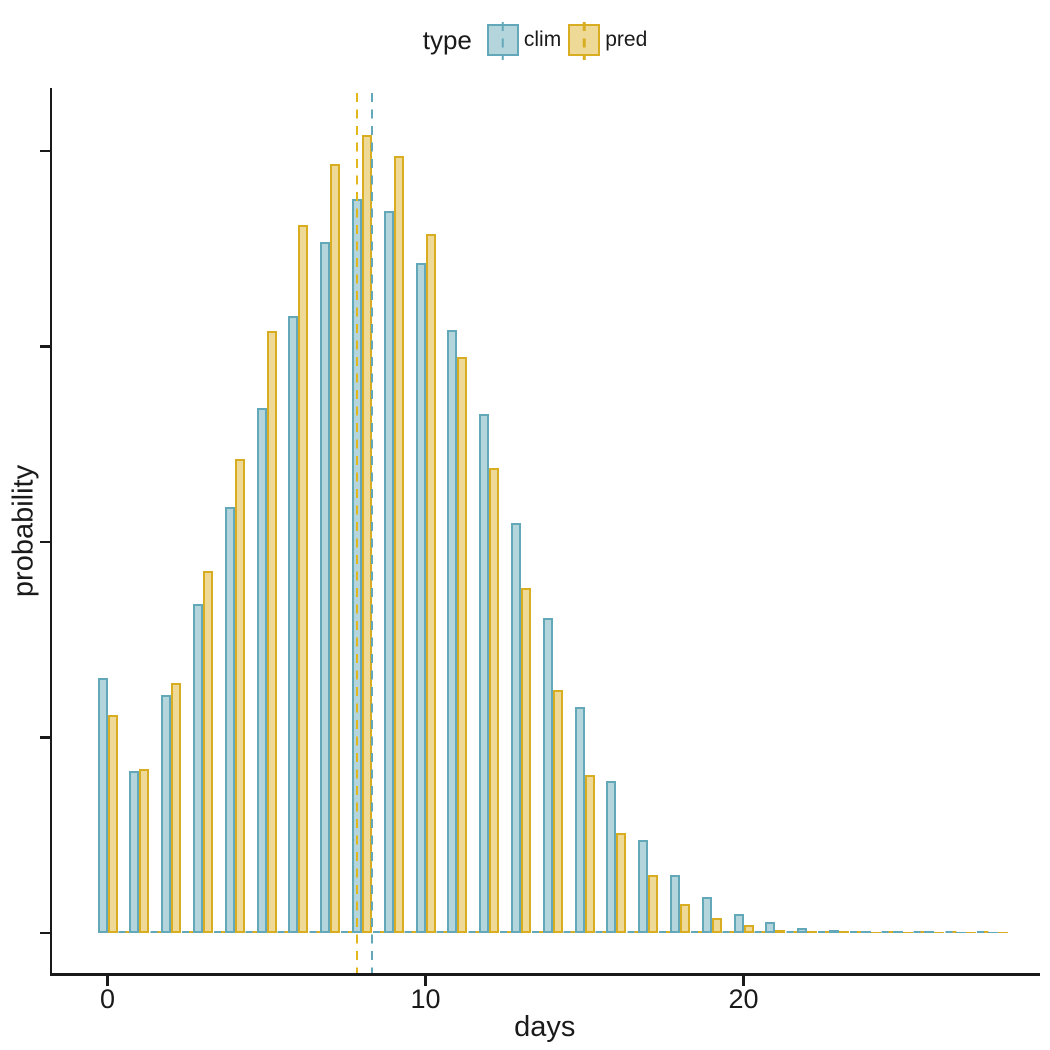 The height and width of the screenshot is (1050, 1050). I want to click on legend-item-pred: pred, so click(608, 41).